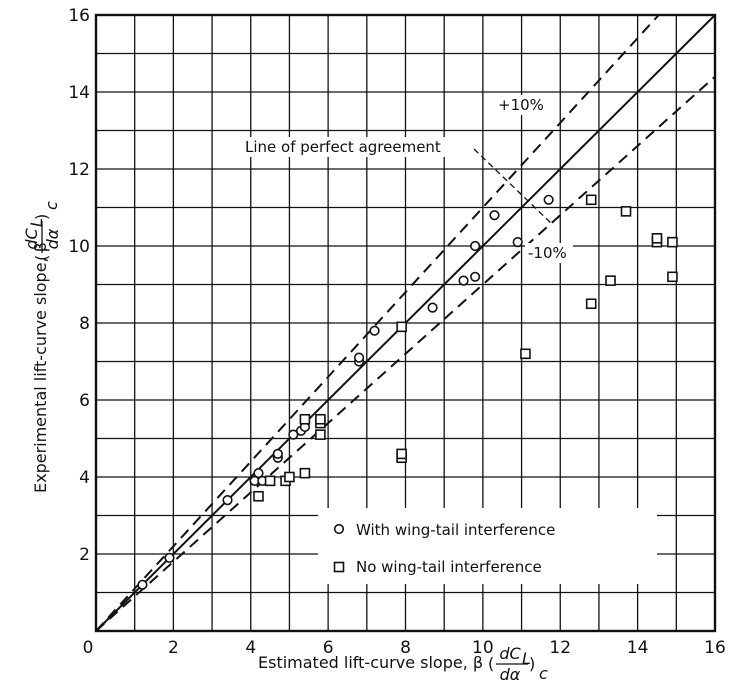 This screenshot has height=700, width=739. Describe the element at coordinates (405, 648) in the screenshot. I see `x-tick-label: 8` at that location.